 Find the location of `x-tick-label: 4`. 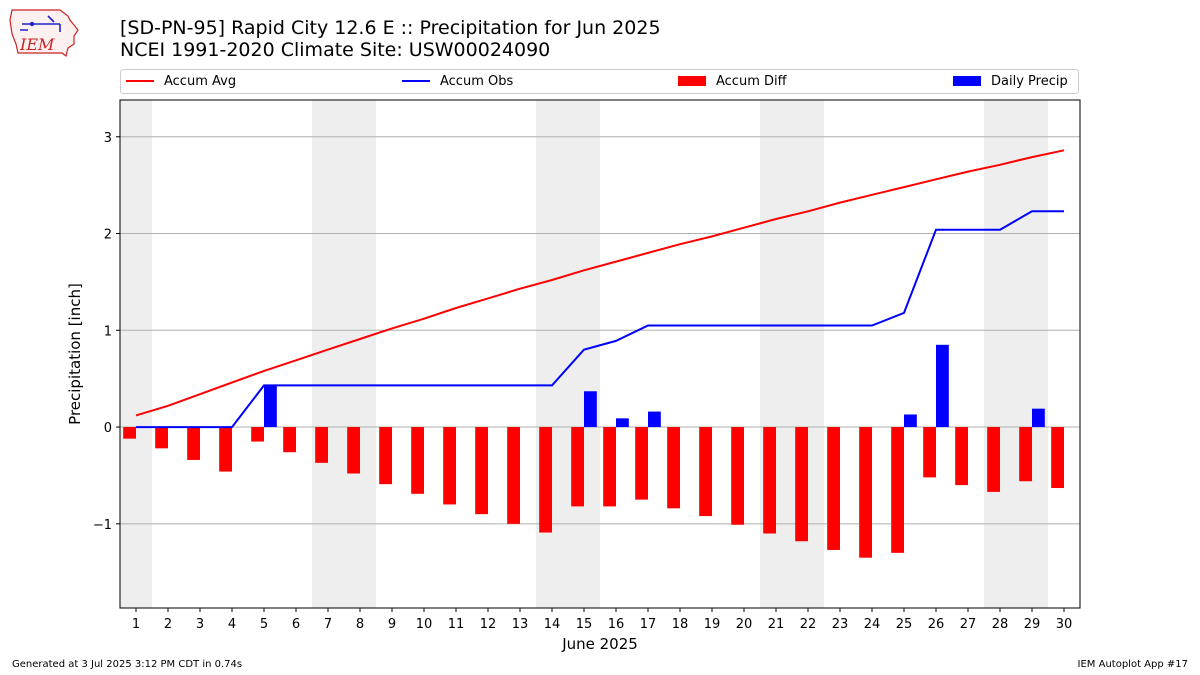

x-tick-label: 4 is located at coordinates (232, 624).